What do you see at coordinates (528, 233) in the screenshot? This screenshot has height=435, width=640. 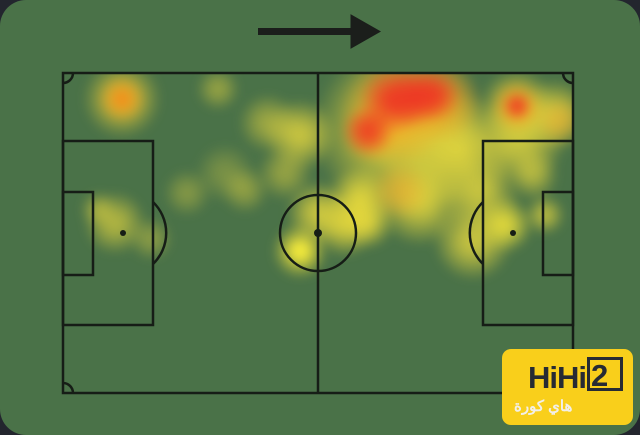 I see `penalty-area-right` at bounding box center [528, 233].